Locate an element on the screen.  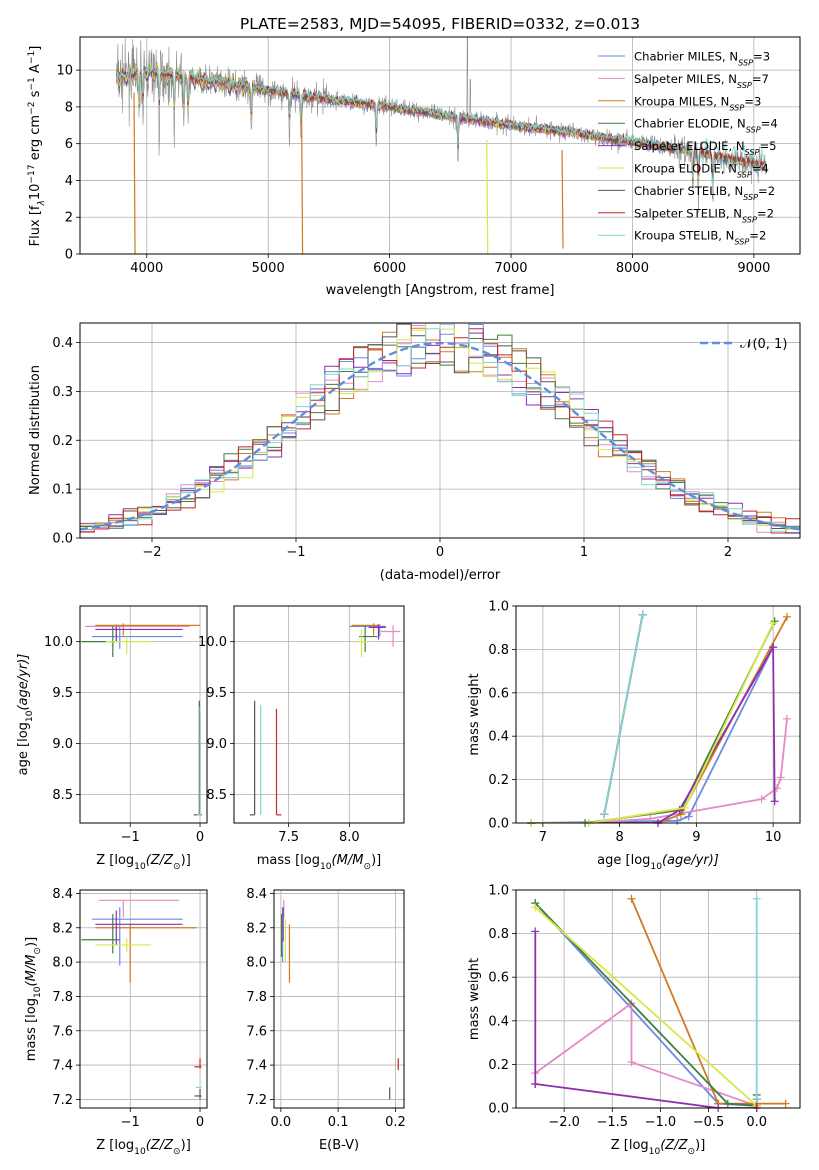
y-axis-label: Normed distribution is located at coordinates (35, 430).